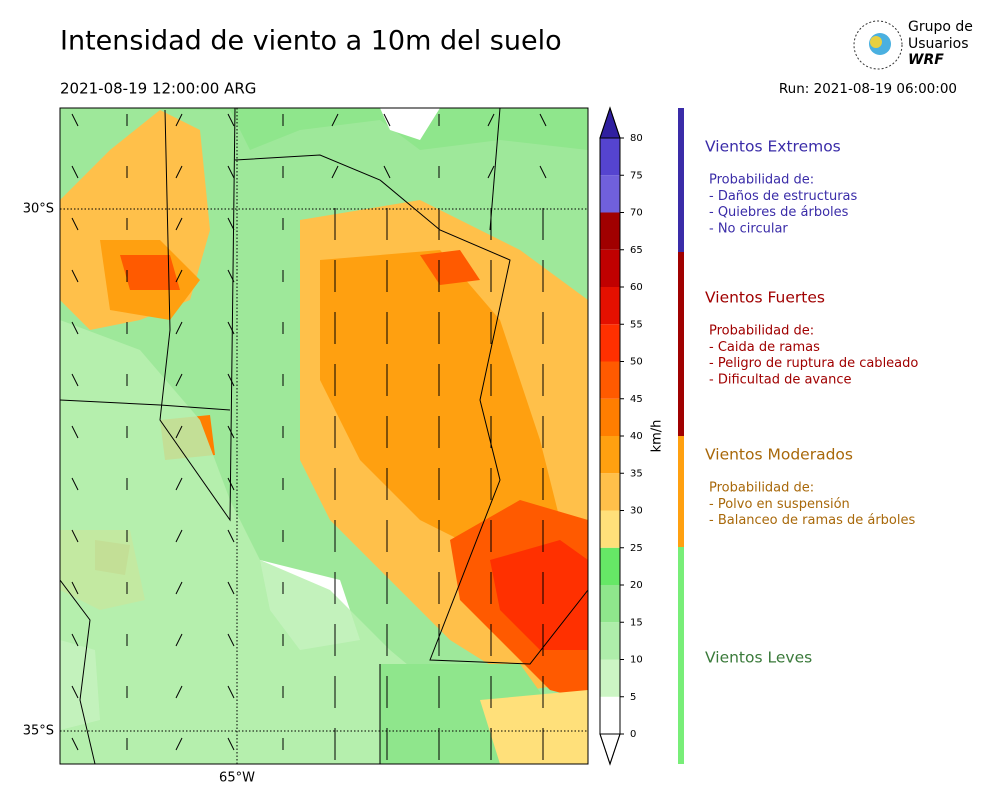  Describe the element at coordinates (636, 362) in the screenshot. I see `colorbar-tick-label: 50` at that location.